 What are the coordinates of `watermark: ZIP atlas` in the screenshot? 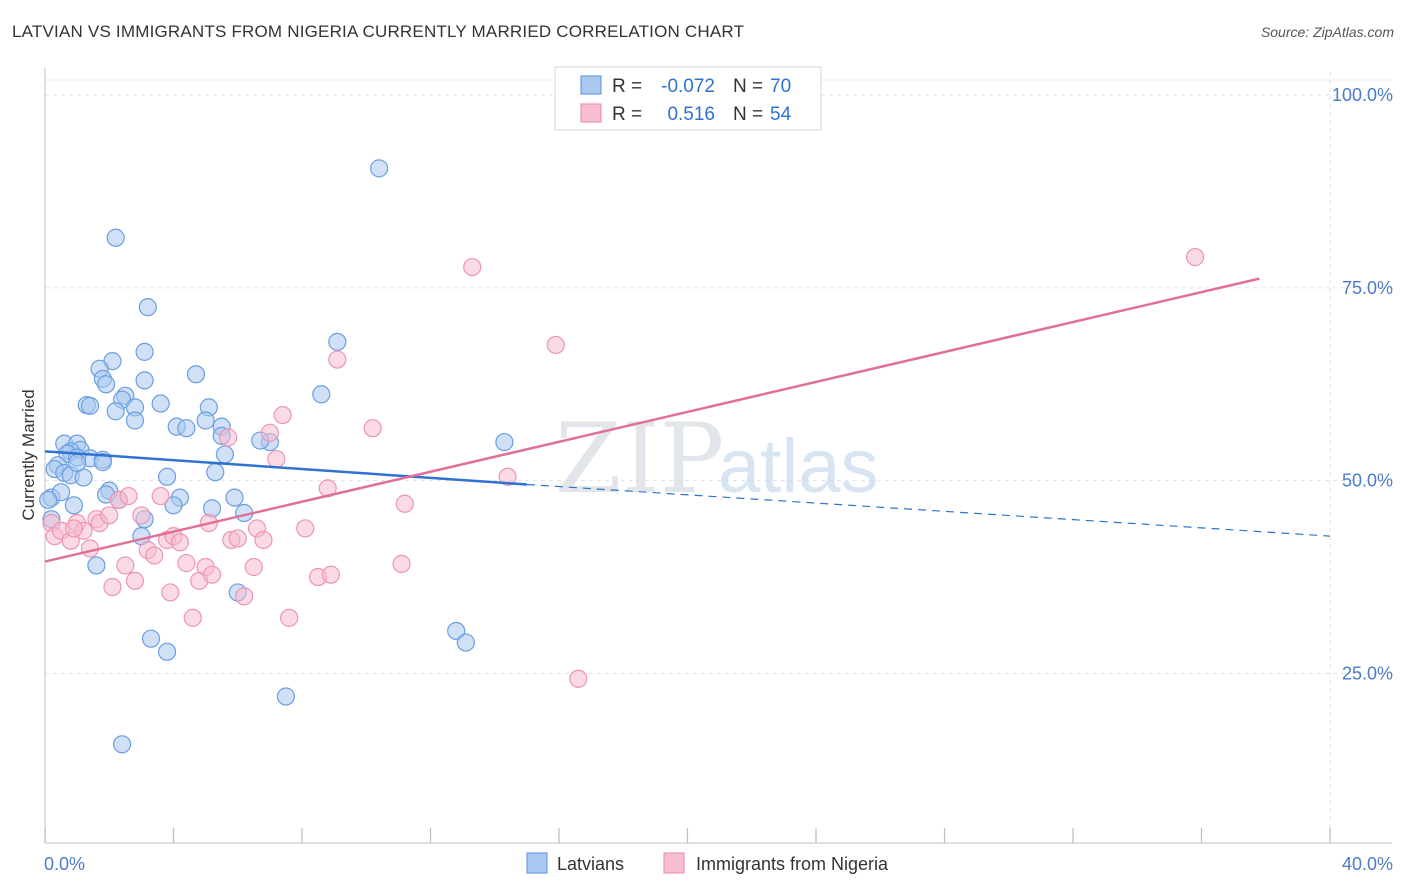 It's located at (717, 459).